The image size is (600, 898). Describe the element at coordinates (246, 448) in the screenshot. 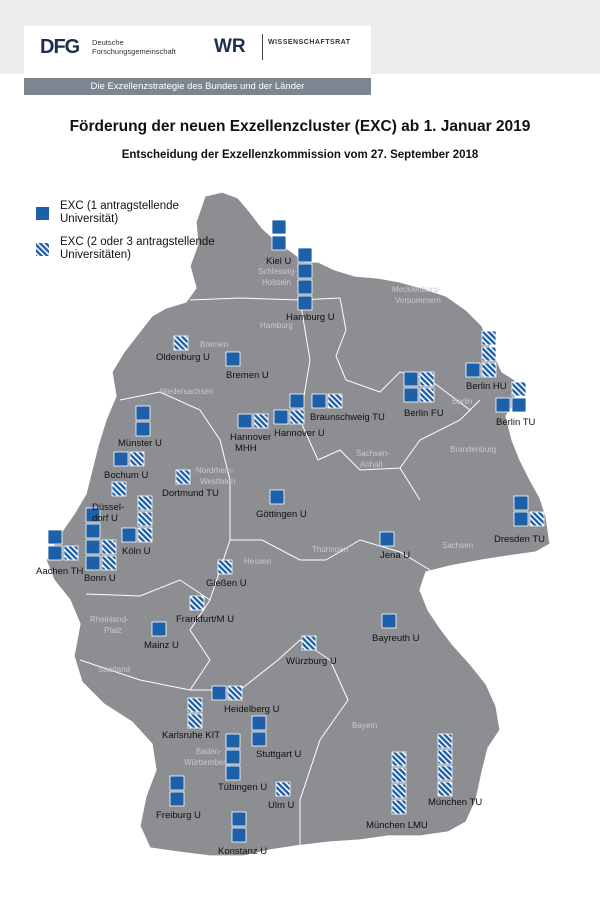

I see `city-label: MHH` at that location.